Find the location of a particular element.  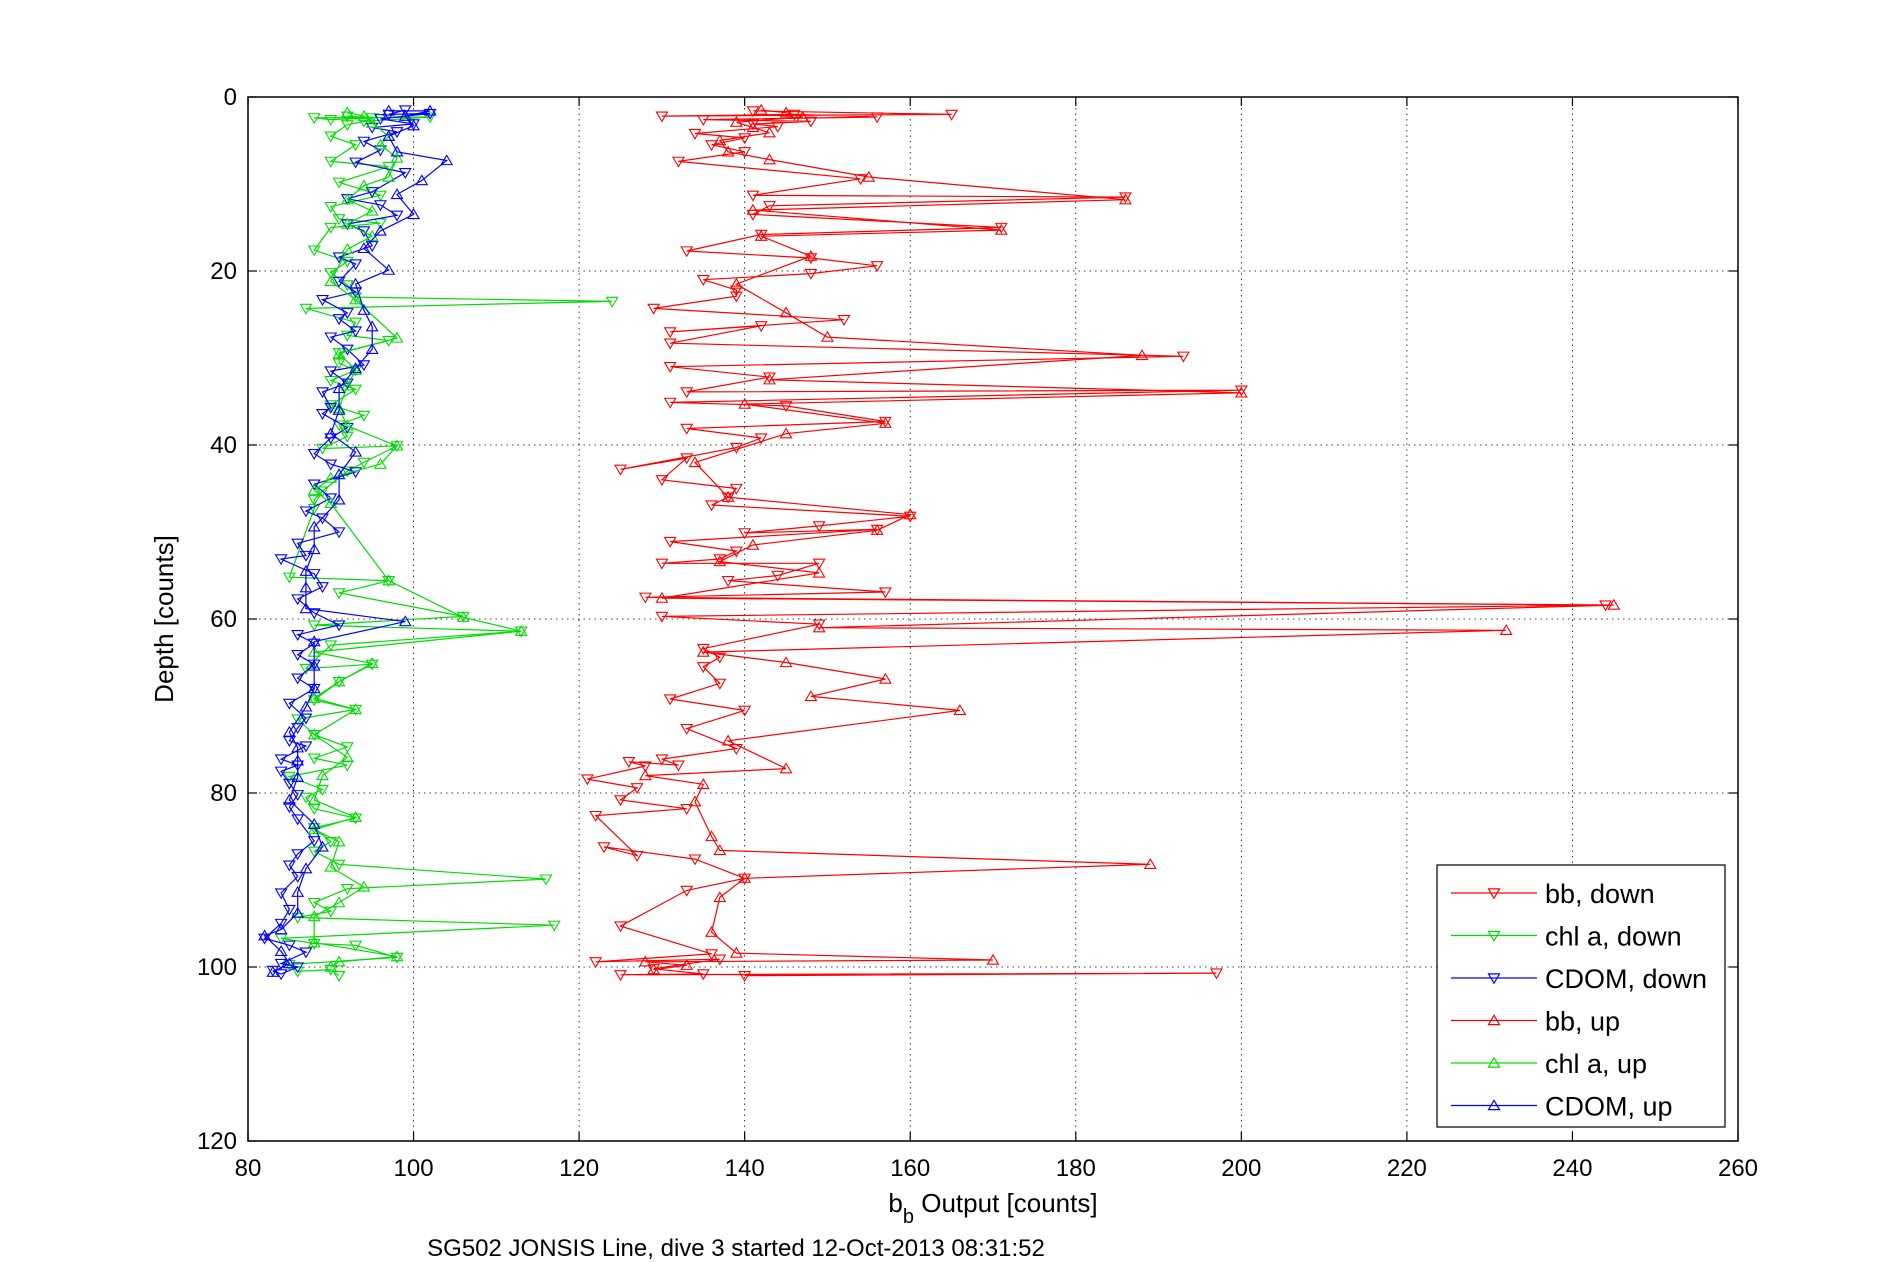

legend-label: CDOM, up is located at coordinates (1609, 1107).